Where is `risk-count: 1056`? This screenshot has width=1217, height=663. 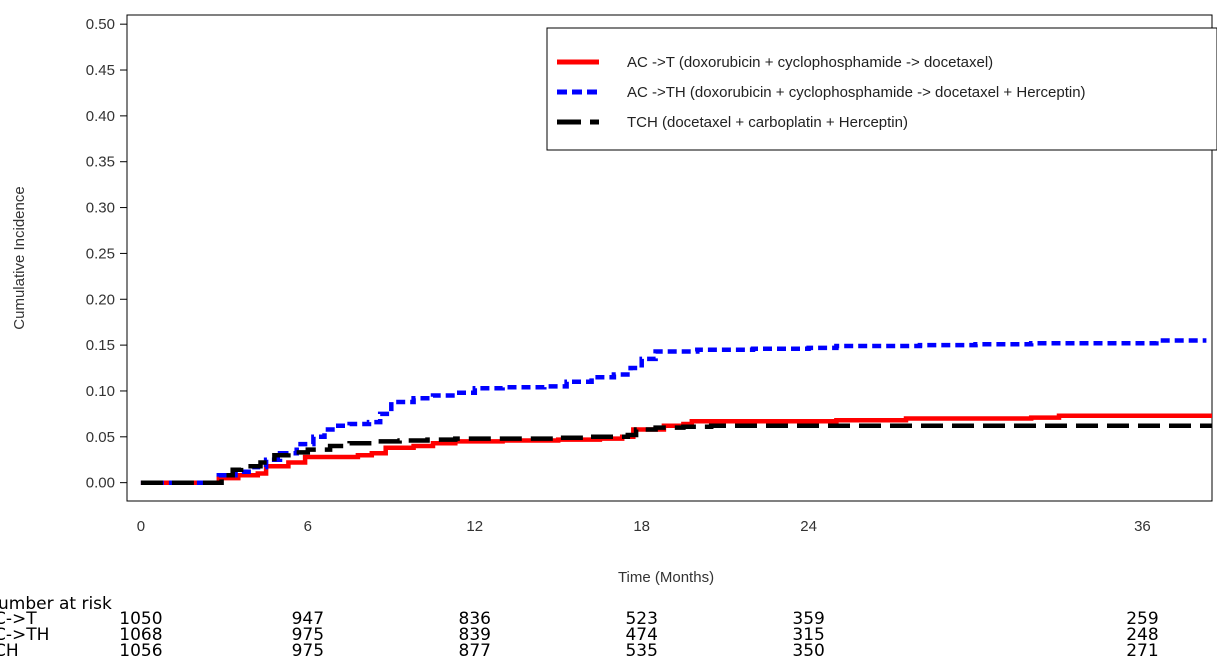 risk-count: 1056 is located at coordinates (140, 651).